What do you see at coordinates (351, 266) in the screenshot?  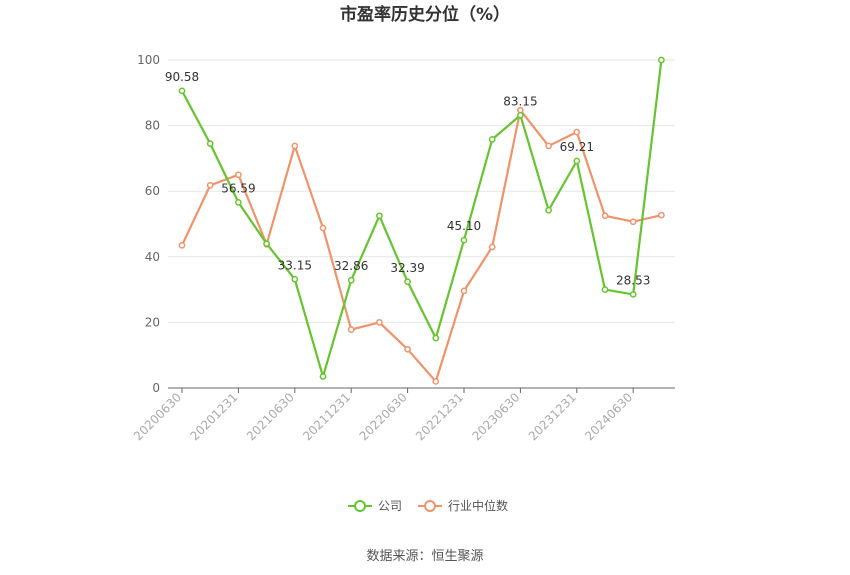 I see `data-label: 32.86` at bounding box center [351, 266].